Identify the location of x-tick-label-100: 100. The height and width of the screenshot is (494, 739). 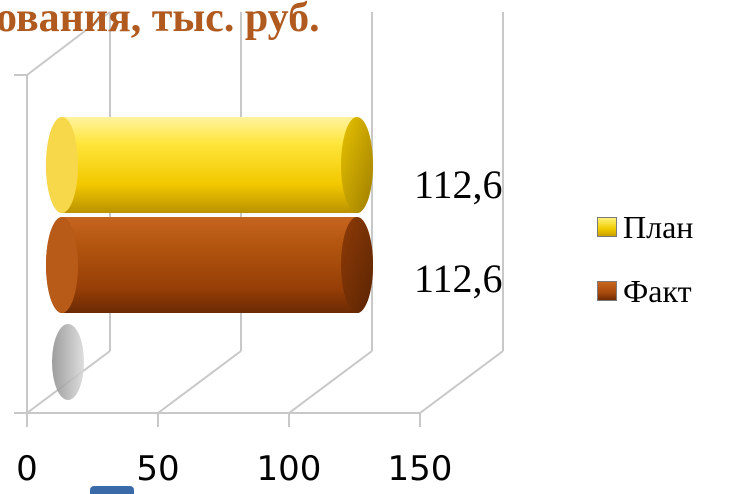
(289, 469).